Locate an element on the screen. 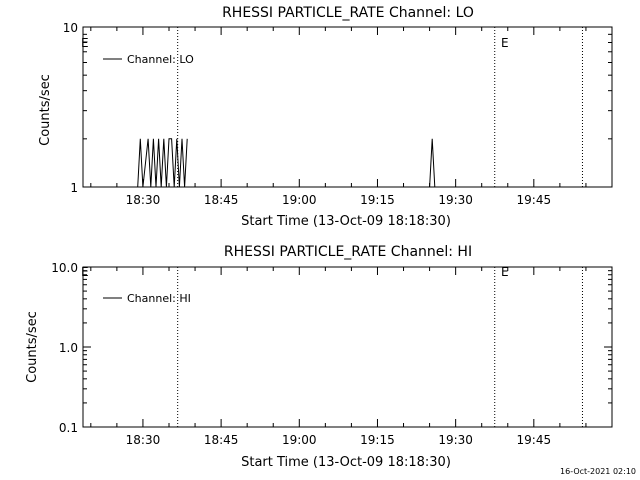 Image resolution: width=640 pixels, height=480 pixels. y-tick-label: 1.0 is located at coordinates (68, 348).